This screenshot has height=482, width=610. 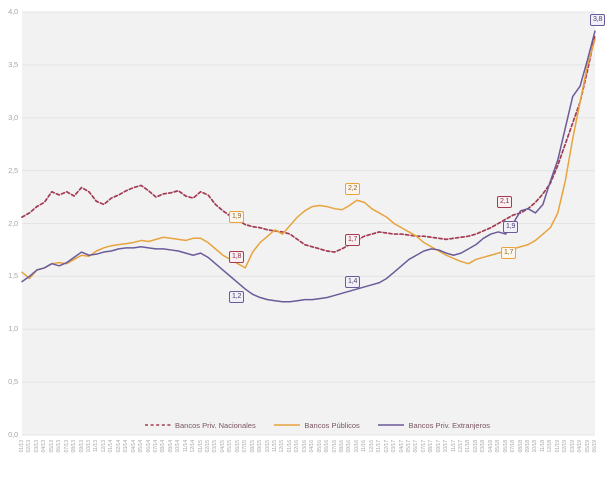 I want to click on x-axis-tick-label: 05/14, so click(x=141, y=446).